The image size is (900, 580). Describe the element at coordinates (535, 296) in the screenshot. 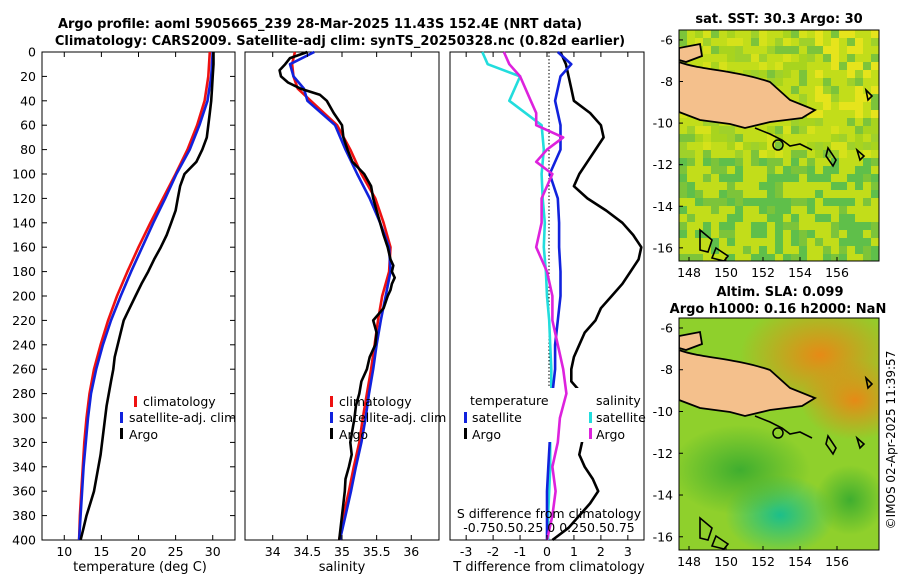

I see `series-line-salinity-argo` at that location.